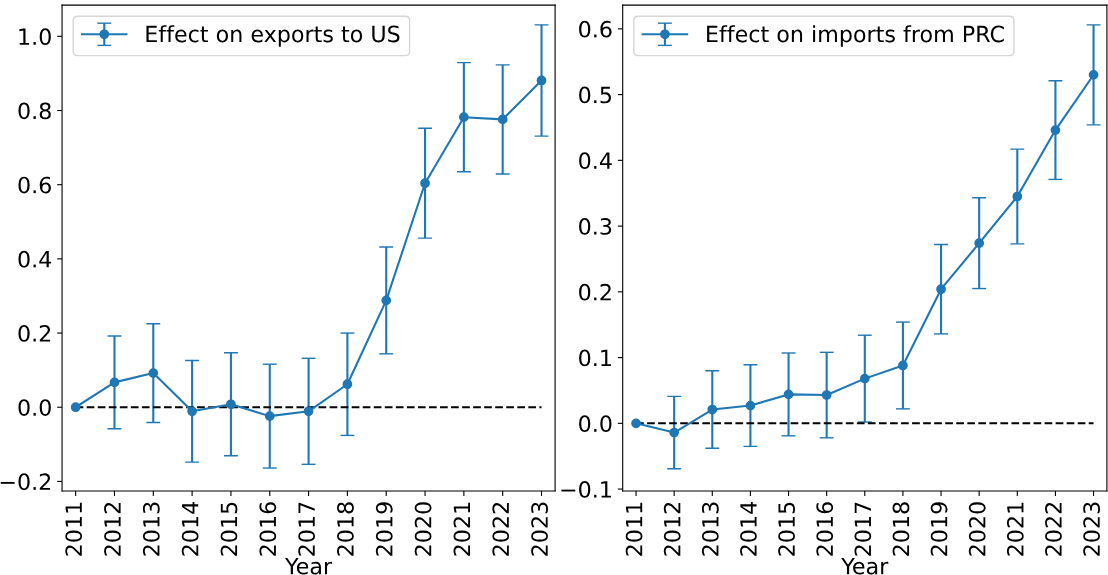  I want to click on y-tick-label: 0.3, so click(595, 226).